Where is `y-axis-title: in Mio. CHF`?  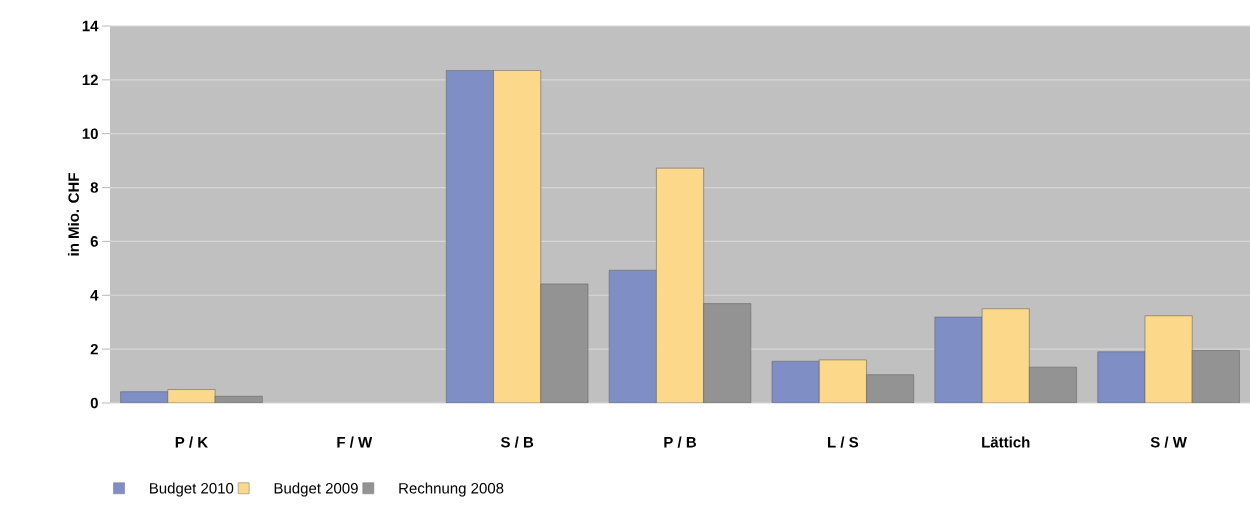 y-axis-title: in Mio. CHF is located at coordinates (73, 214).